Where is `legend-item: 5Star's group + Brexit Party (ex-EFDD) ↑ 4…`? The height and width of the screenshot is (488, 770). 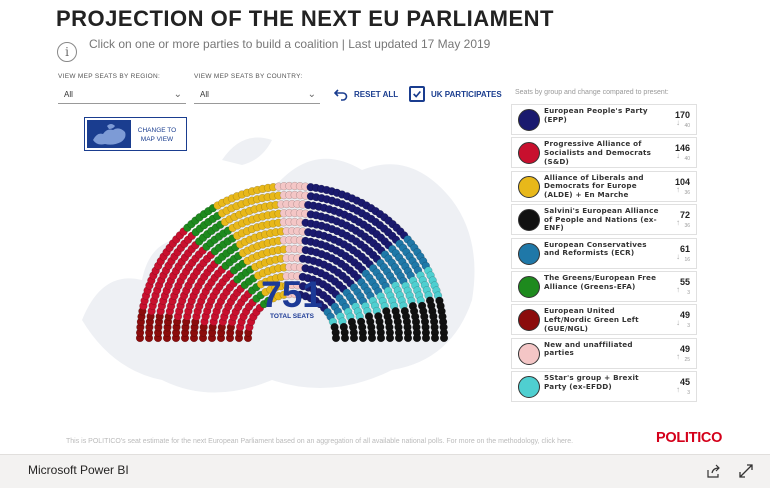 legend-item: 5Star's group + Brexit Party (ex-EFDD) ↑ 4… is located at coordinates (604, 387).